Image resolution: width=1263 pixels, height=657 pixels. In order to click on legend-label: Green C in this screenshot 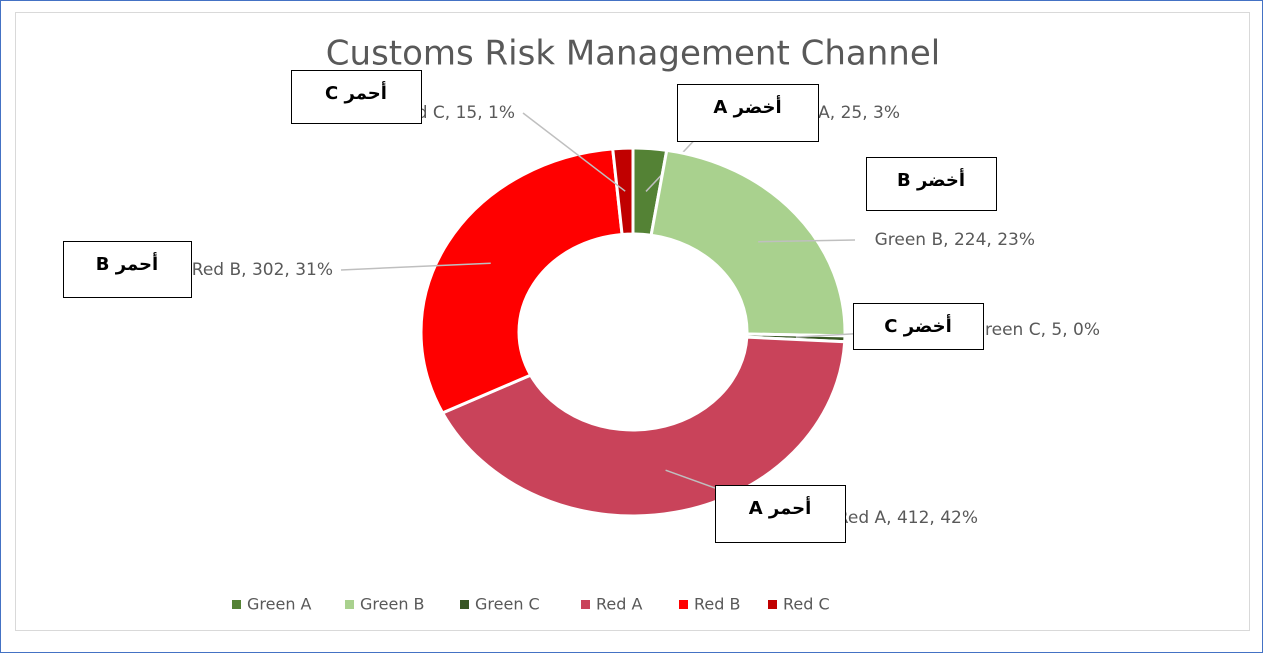, I will do `click(507, 604)`.